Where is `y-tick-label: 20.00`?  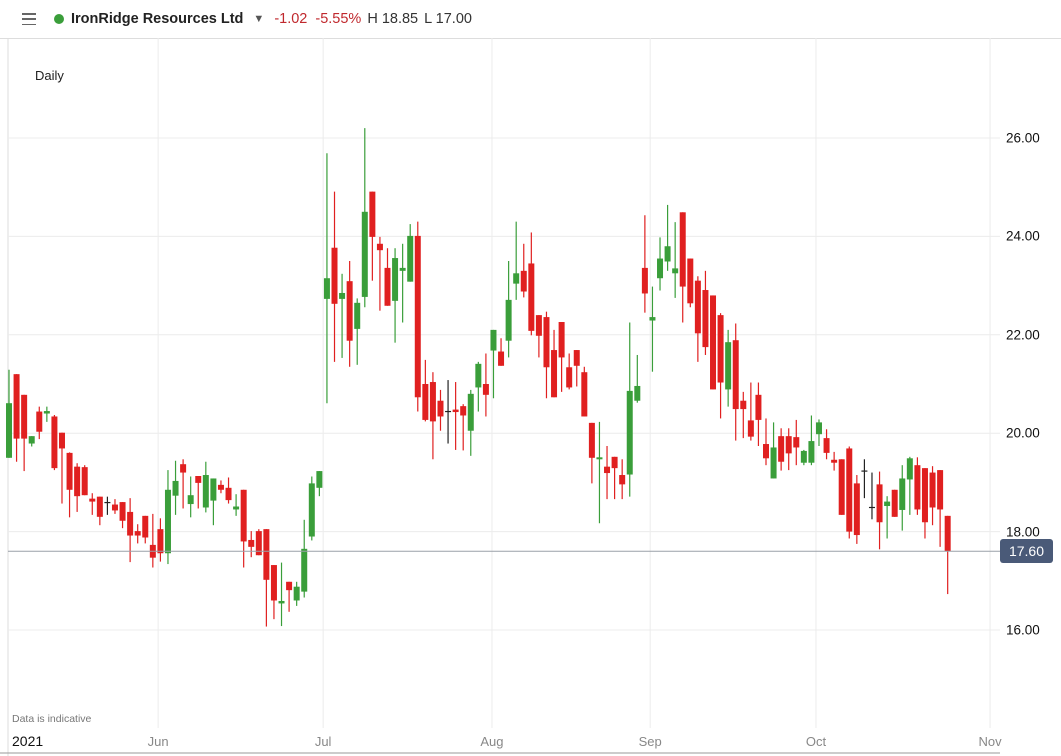
y-tick-label: 20.00 is located at coordinates (1023, 433).